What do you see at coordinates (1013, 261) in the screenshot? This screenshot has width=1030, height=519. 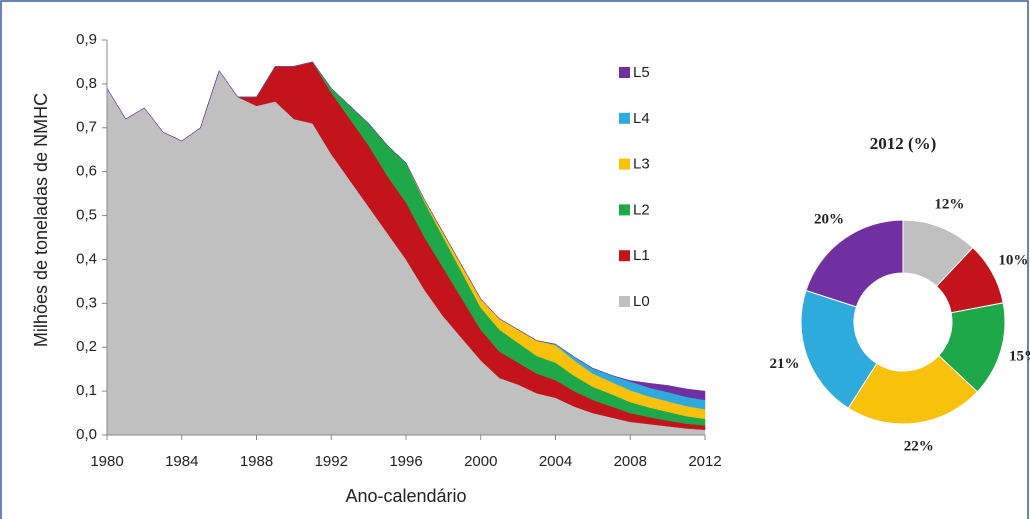 I see `pie-label: 10%` at bounding box center [1013, 261].